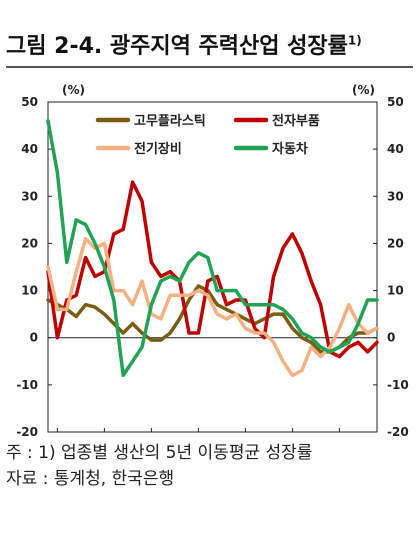  Describe the element at coordinates (29, 291) in the screenshot. I see `y-tick-label-left: 10` at that location.